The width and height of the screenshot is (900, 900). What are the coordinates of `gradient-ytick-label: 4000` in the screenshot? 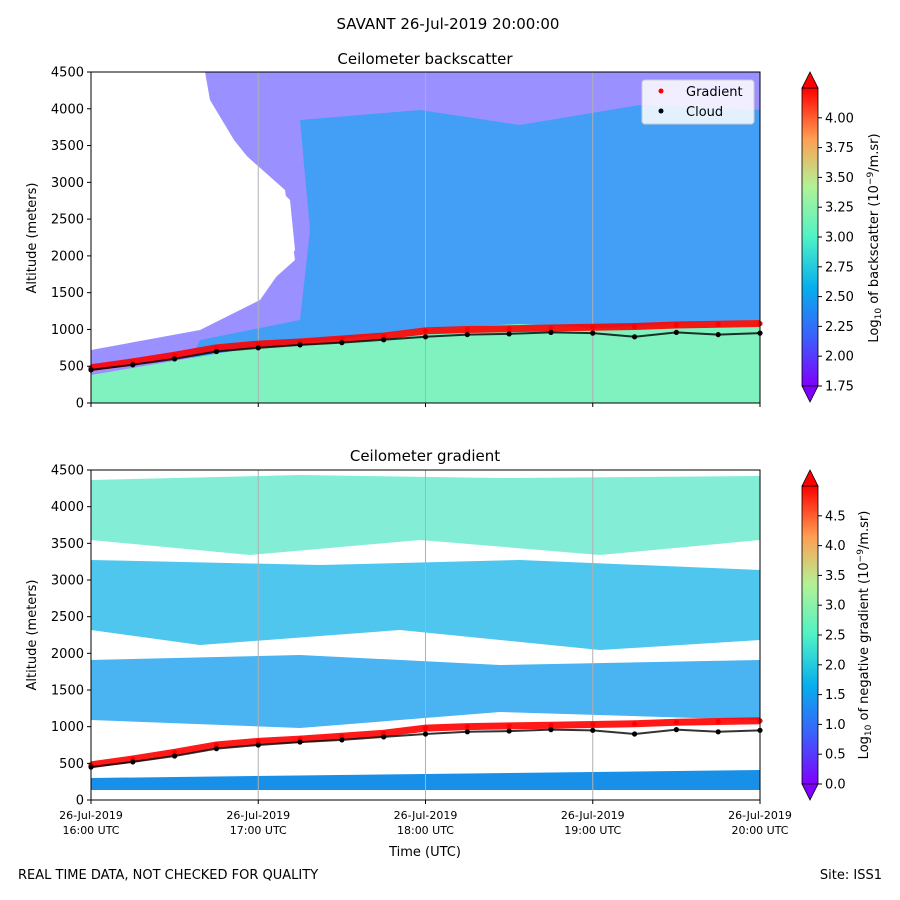 It's located at (67, 507).